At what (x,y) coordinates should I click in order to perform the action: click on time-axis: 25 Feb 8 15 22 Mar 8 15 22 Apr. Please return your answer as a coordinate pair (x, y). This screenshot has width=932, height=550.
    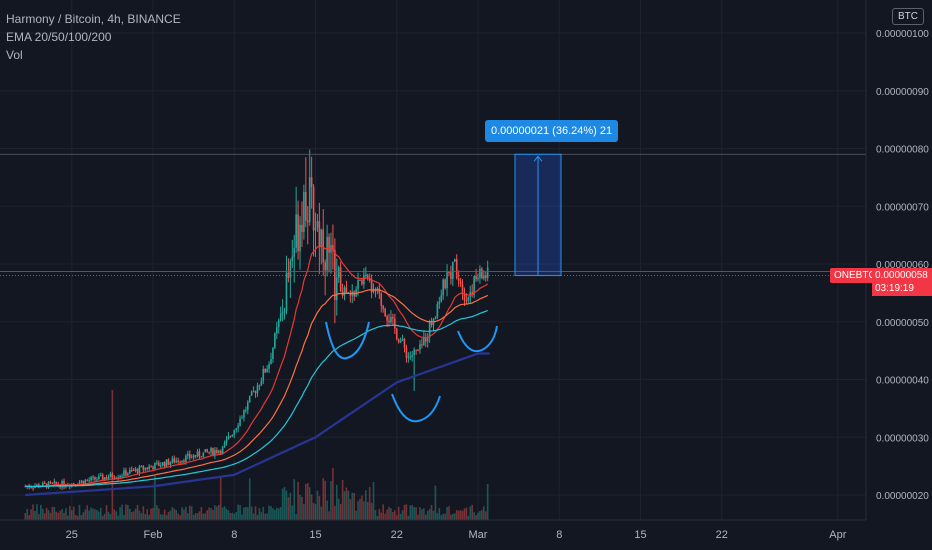
    Looking at the image, I should click on (433, 530).